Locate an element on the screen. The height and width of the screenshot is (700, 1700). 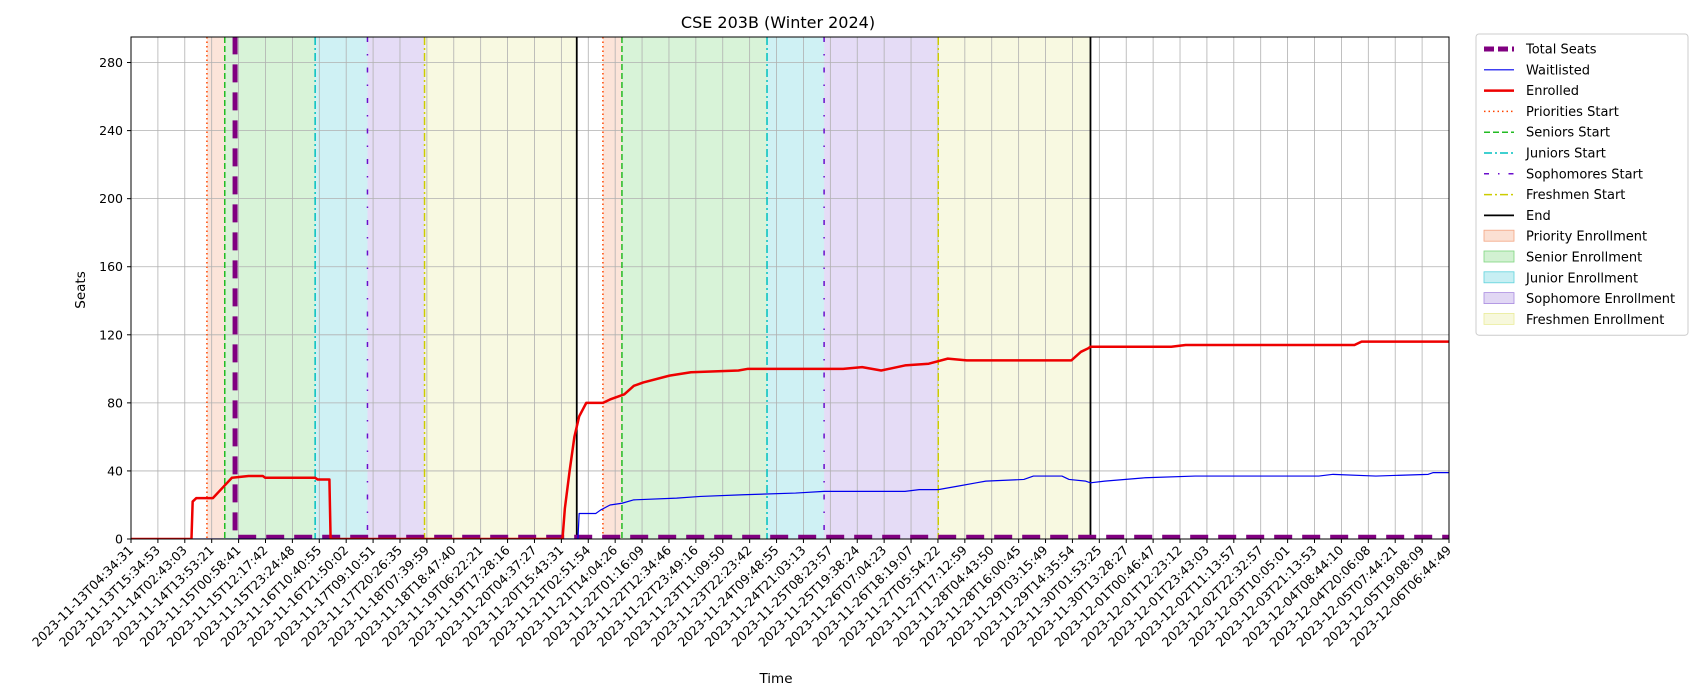
legend-label: Priorities Start is located at coordinates (1572, 112).